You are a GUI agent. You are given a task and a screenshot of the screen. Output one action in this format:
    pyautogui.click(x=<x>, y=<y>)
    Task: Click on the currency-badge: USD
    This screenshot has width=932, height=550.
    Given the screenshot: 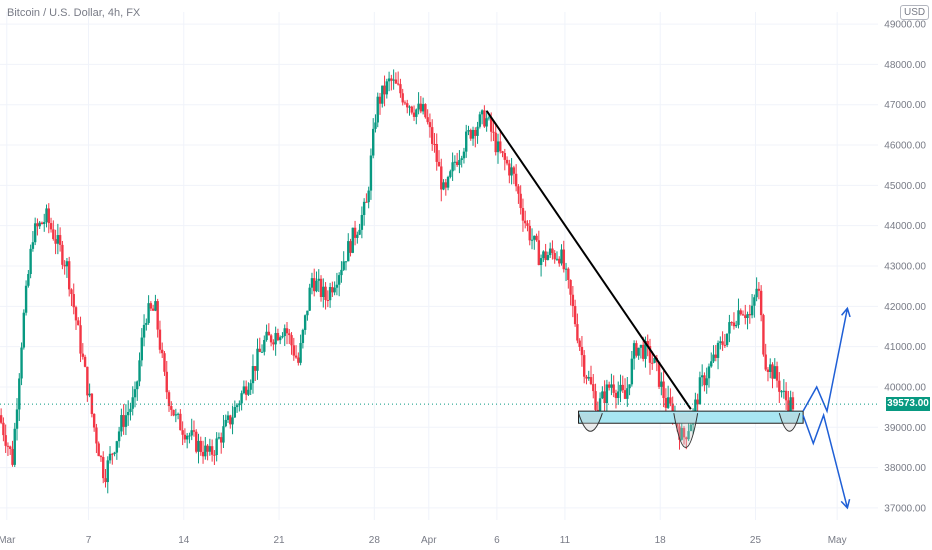 What is the action you would take?
    pyautogui.click(x=915, y=12)
    